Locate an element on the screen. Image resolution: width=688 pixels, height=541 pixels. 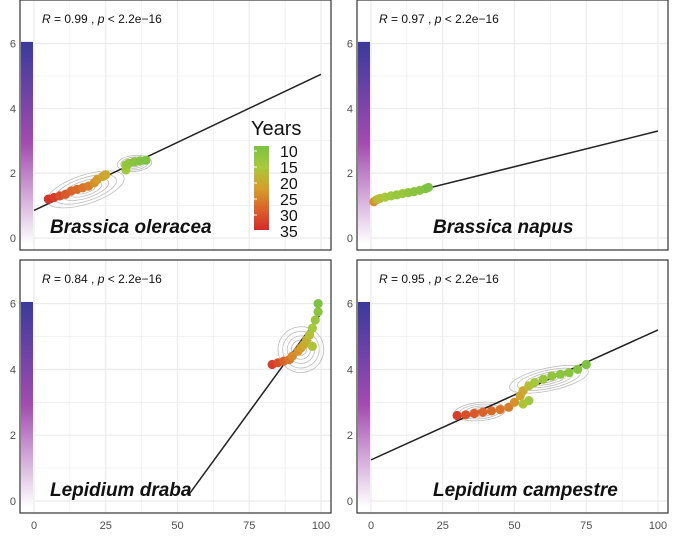
stat-r-value: = 0.99 , is located at coordinates (74, 19).